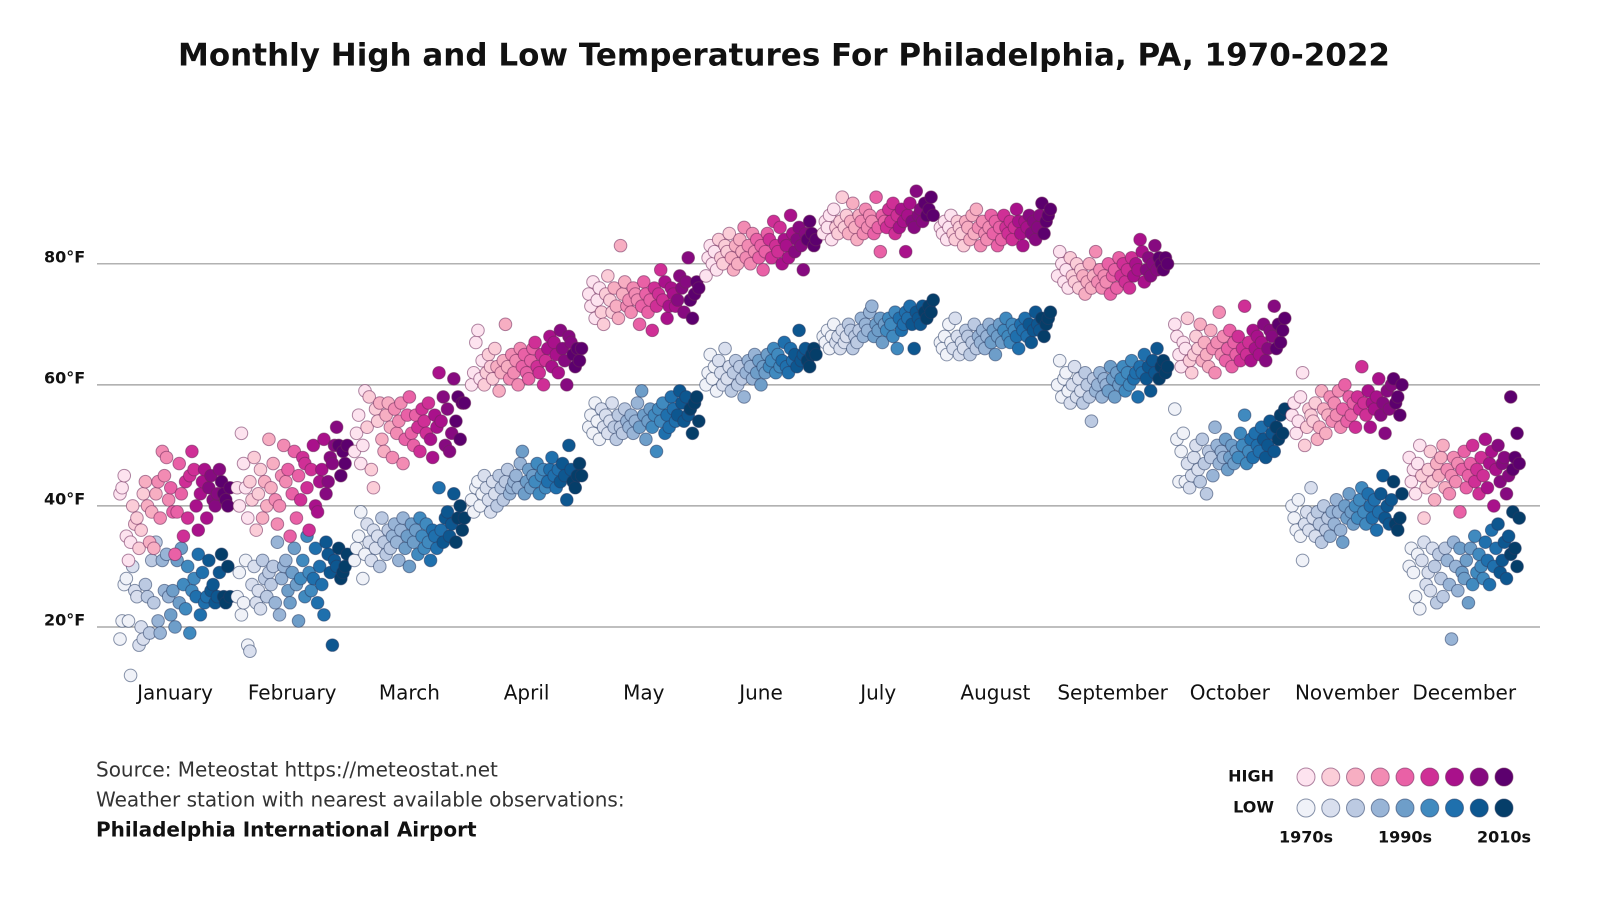 The height and width of the screenshot is (898, 1600). What do you see at coordinates (644, 693) in the screenshot?
I see `x-tick-label: May` at bounding box center [644, 693].